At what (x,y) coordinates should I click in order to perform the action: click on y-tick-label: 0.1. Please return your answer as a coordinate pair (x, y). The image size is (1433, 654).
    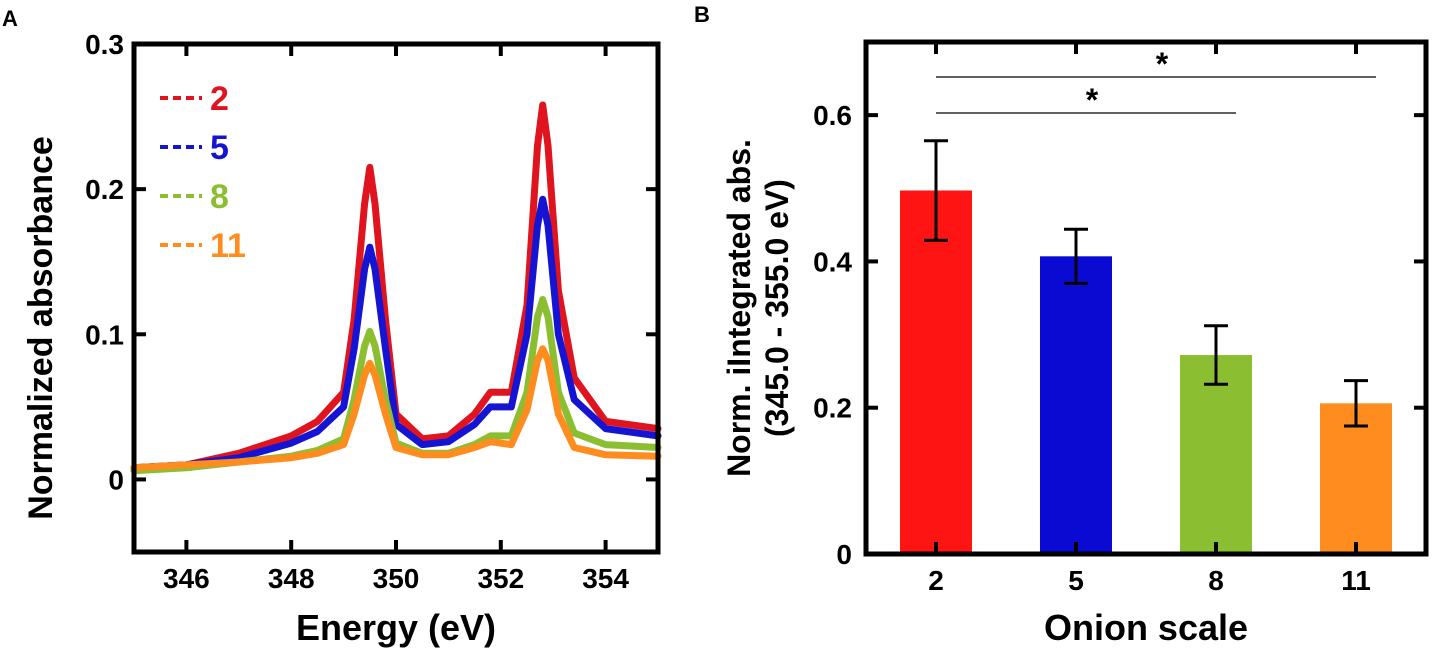
    Looking at the image, I should click on (104, 334).